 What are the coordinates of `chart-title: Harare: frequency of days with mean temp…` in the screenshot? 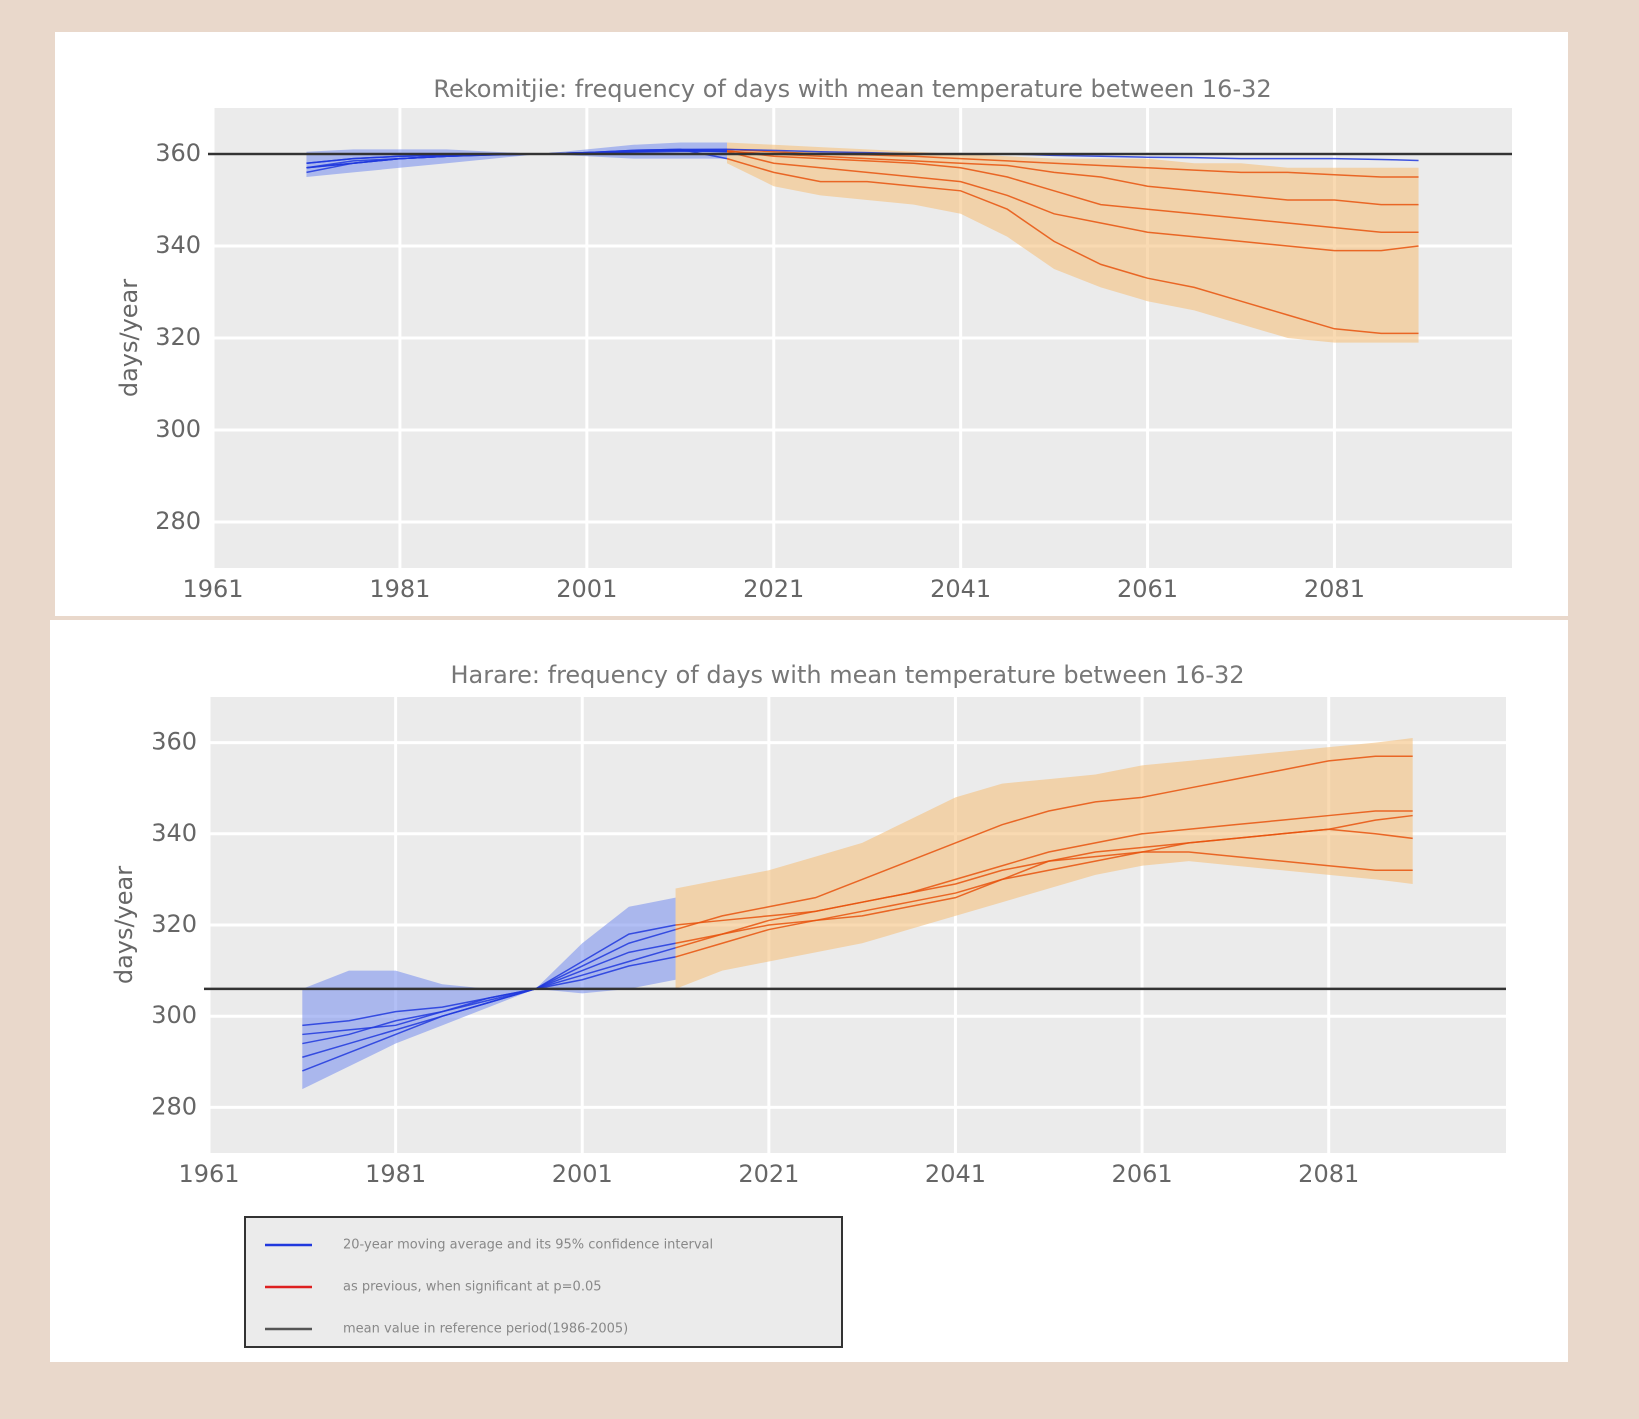 It's located at (847, 675).